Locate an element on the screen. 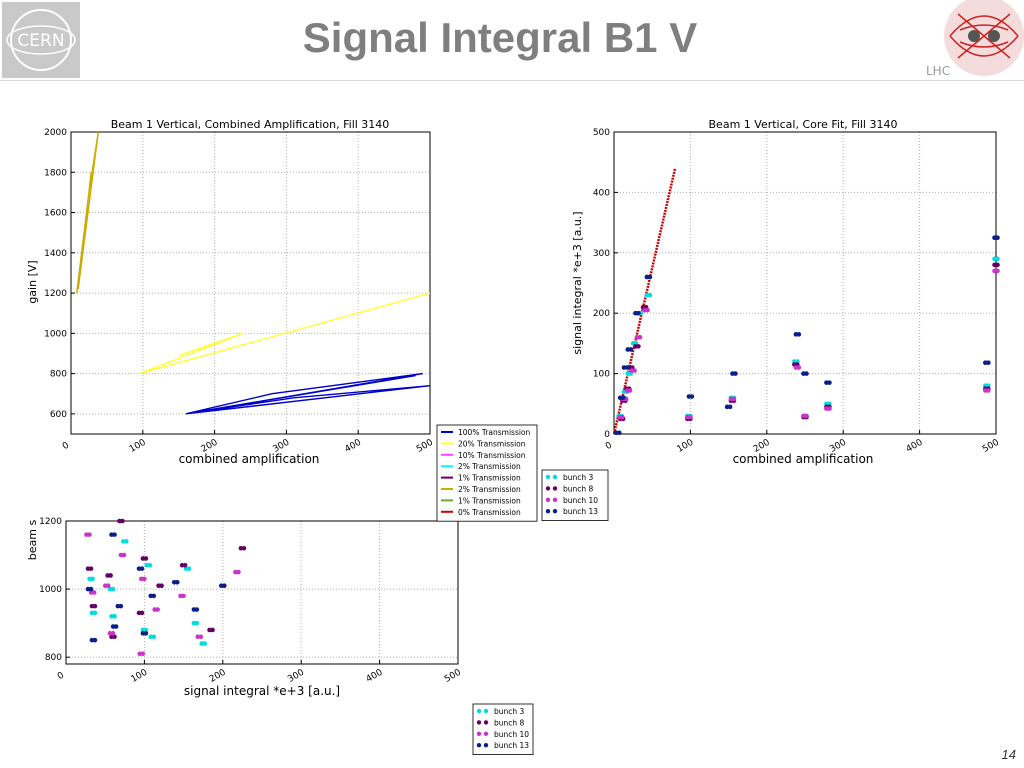 The height and width of the screenshot is (768, 1024). core-chart-title: Beam 1 Vertical, Core Fit, Fill 3140 is located at coordinates (803, 124).